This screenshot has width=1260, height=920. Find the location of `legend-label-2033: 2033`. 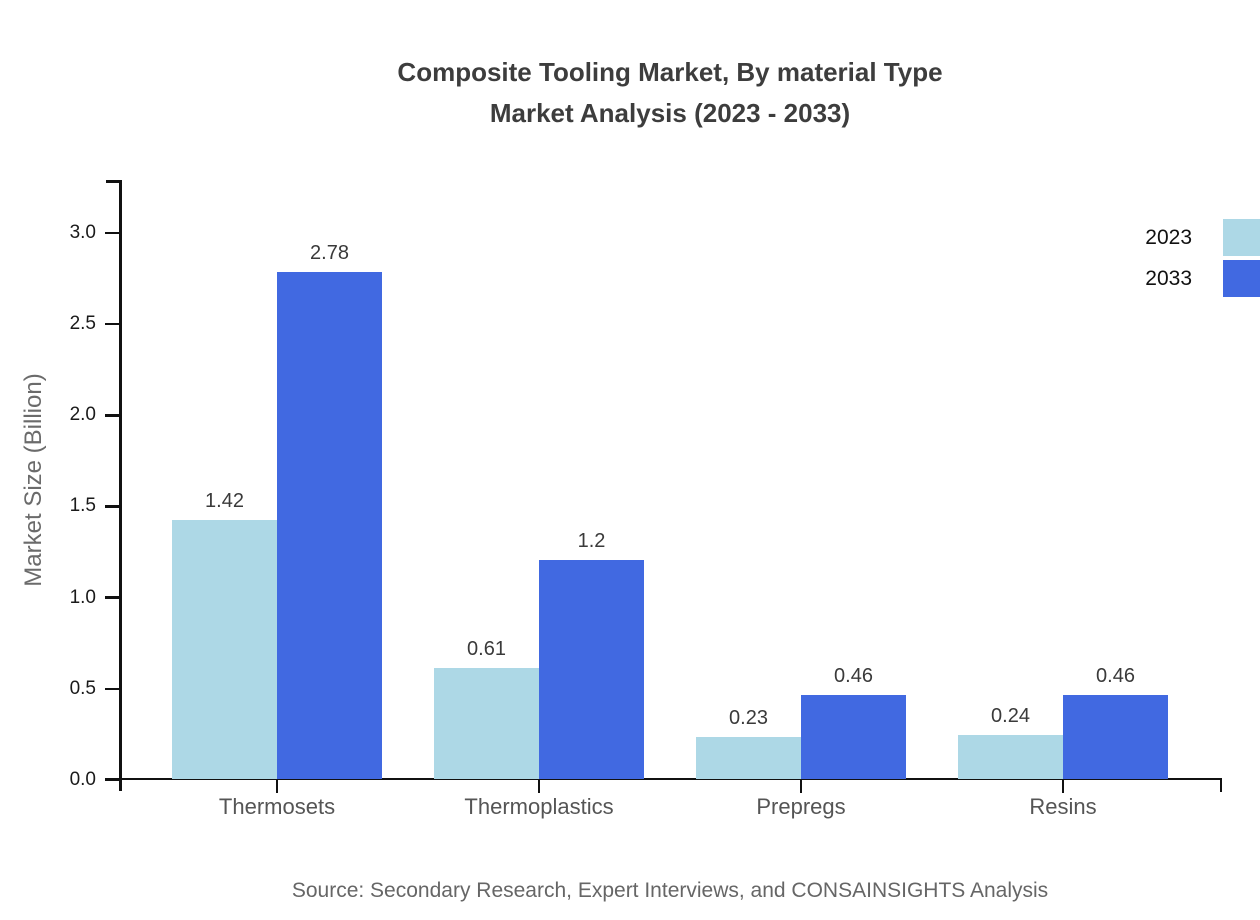

legend-label-2033: 2033 is located at coordinates (1168, 278).